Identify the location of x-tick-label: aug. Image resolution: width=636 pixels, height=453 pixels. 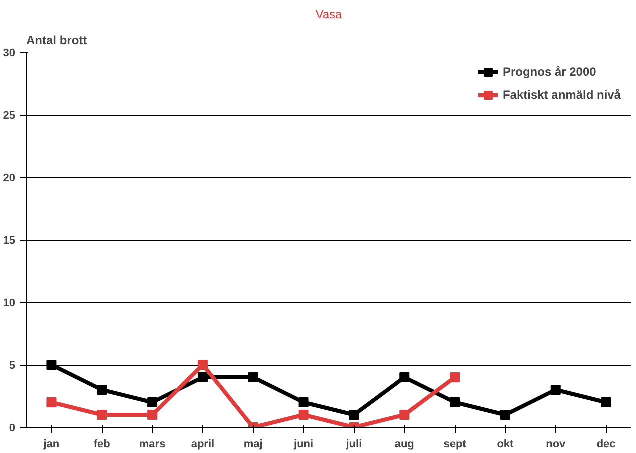
(404, 444).